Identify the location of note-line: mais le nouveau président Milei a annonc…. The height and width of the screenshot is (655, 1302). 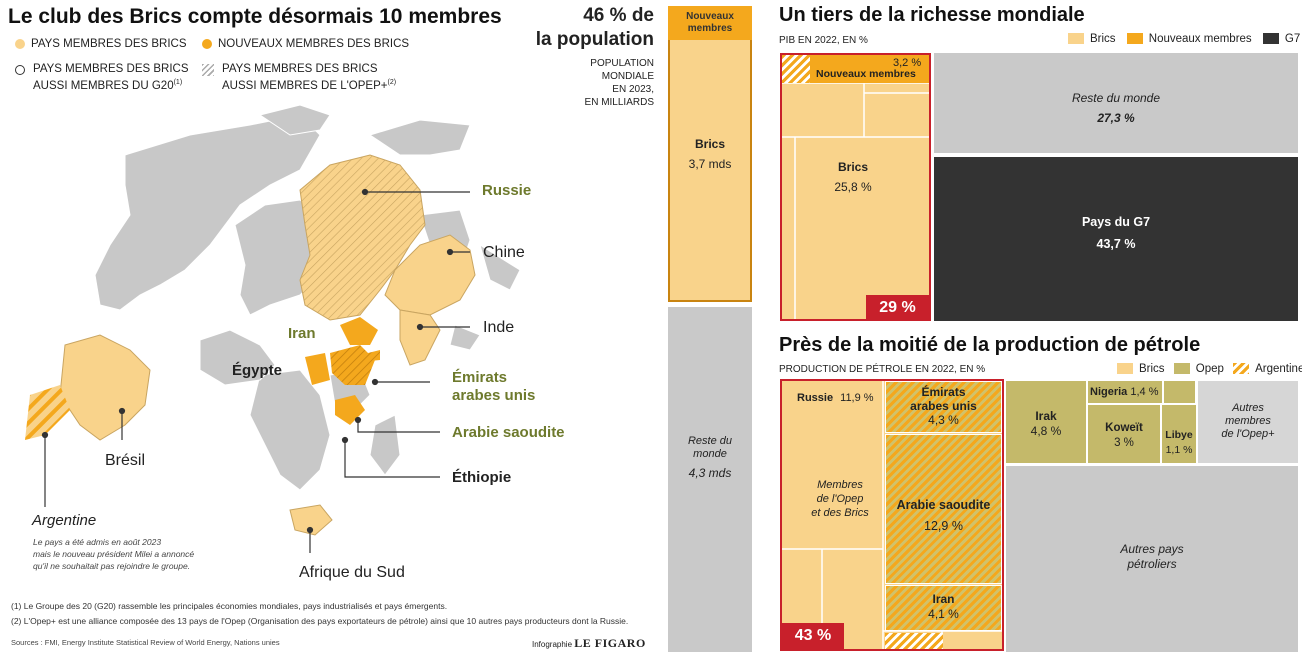
(114, 554).